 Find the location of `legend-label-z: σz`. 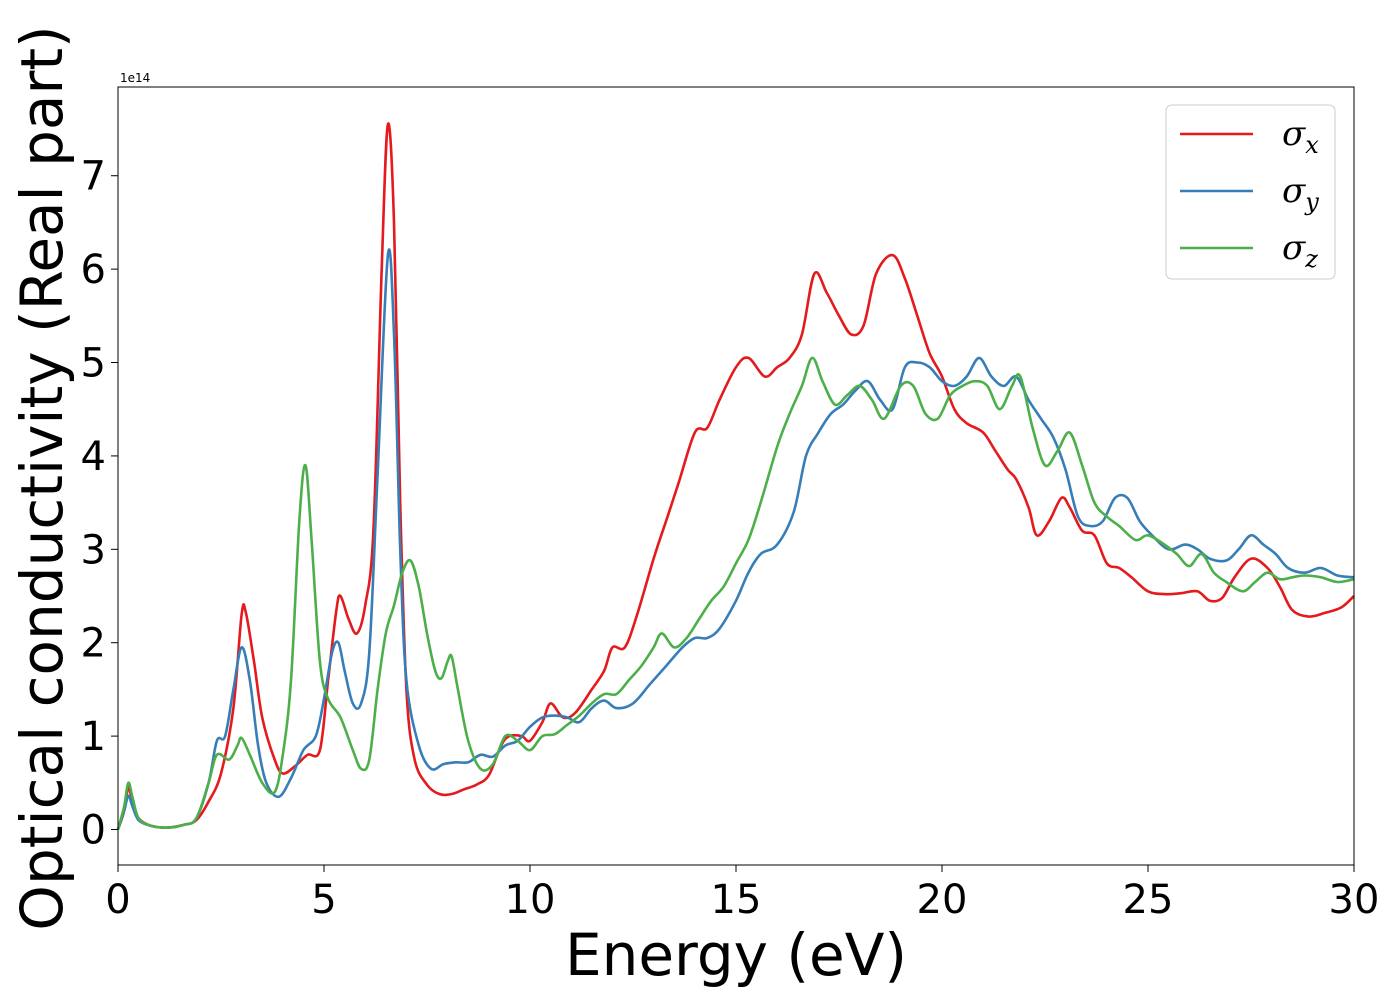

legend-label-z: σz is located at coordinates (1300, 250).